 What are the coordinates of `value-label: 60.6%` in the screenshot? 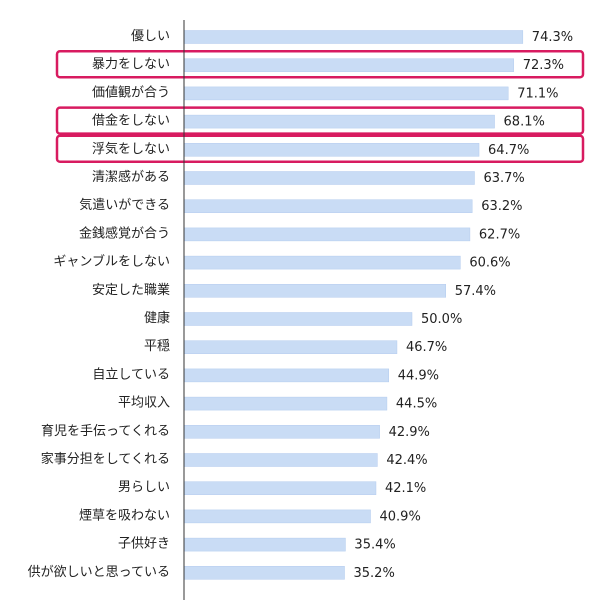 It's located at (489, 263).